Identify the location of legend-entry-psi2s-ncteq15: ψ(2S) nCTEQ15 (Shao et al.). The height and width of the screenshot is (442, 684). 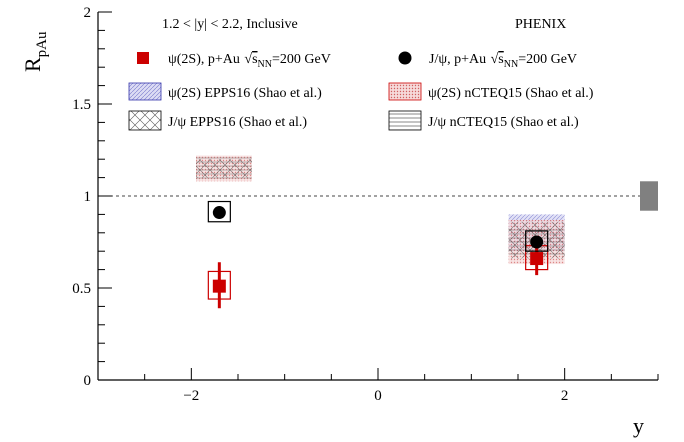
(511, 93).